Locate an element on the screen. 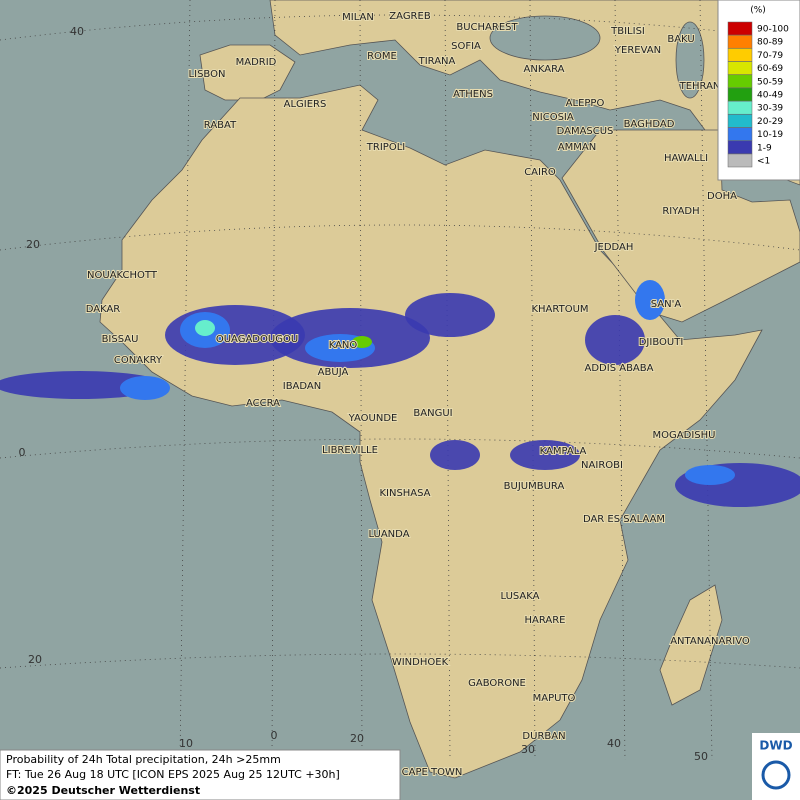 This screenshot has height=800, width=800. city-label: SOFIA is located at coordinates (466, 46).